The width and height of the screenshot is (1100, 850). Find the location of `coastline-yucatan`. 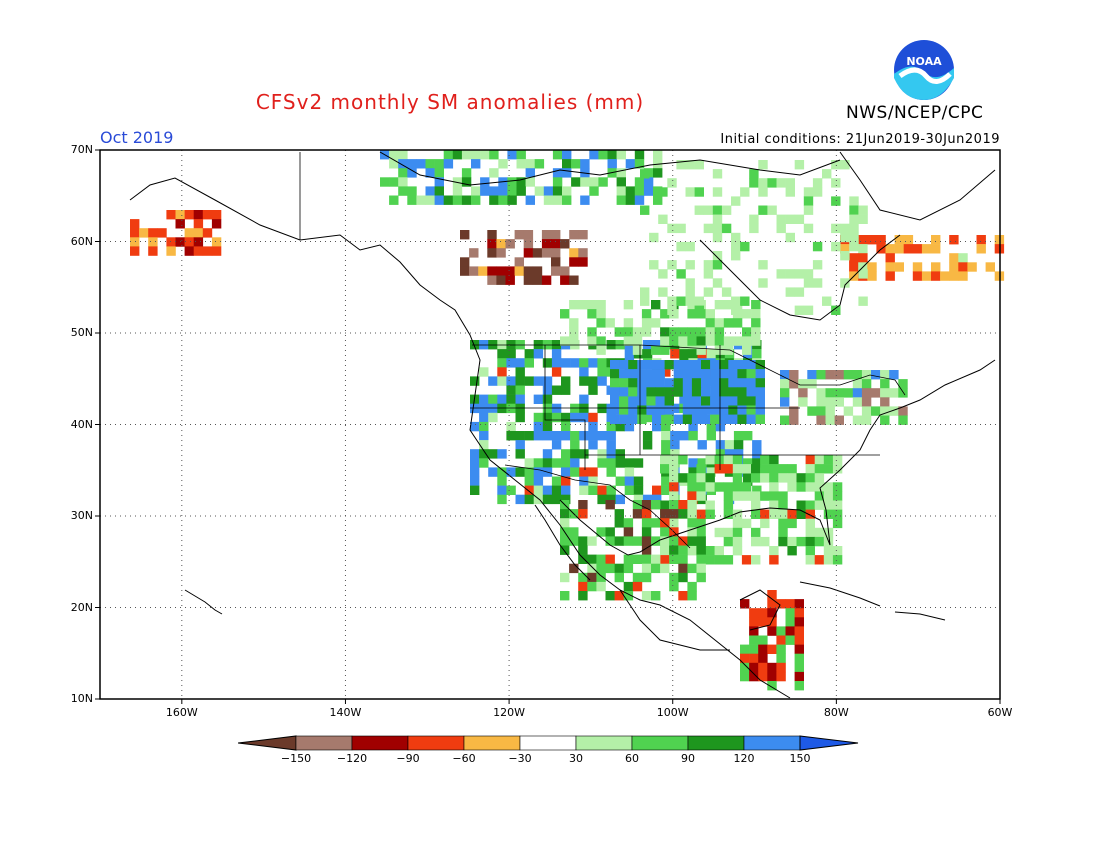

coastline-yucatan is located at coordinates (760, 610).